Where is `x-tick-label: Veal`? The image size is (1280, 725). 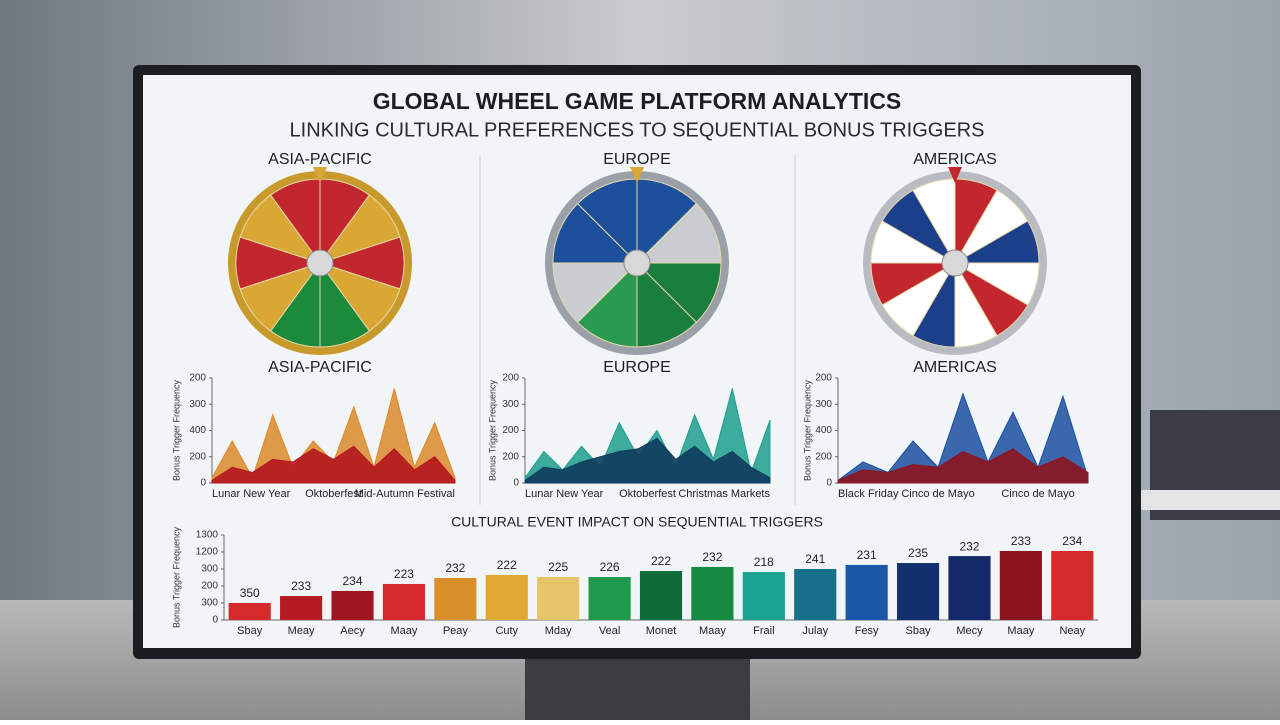 x-tick-label: Veal is located at coordinates (609, 631).